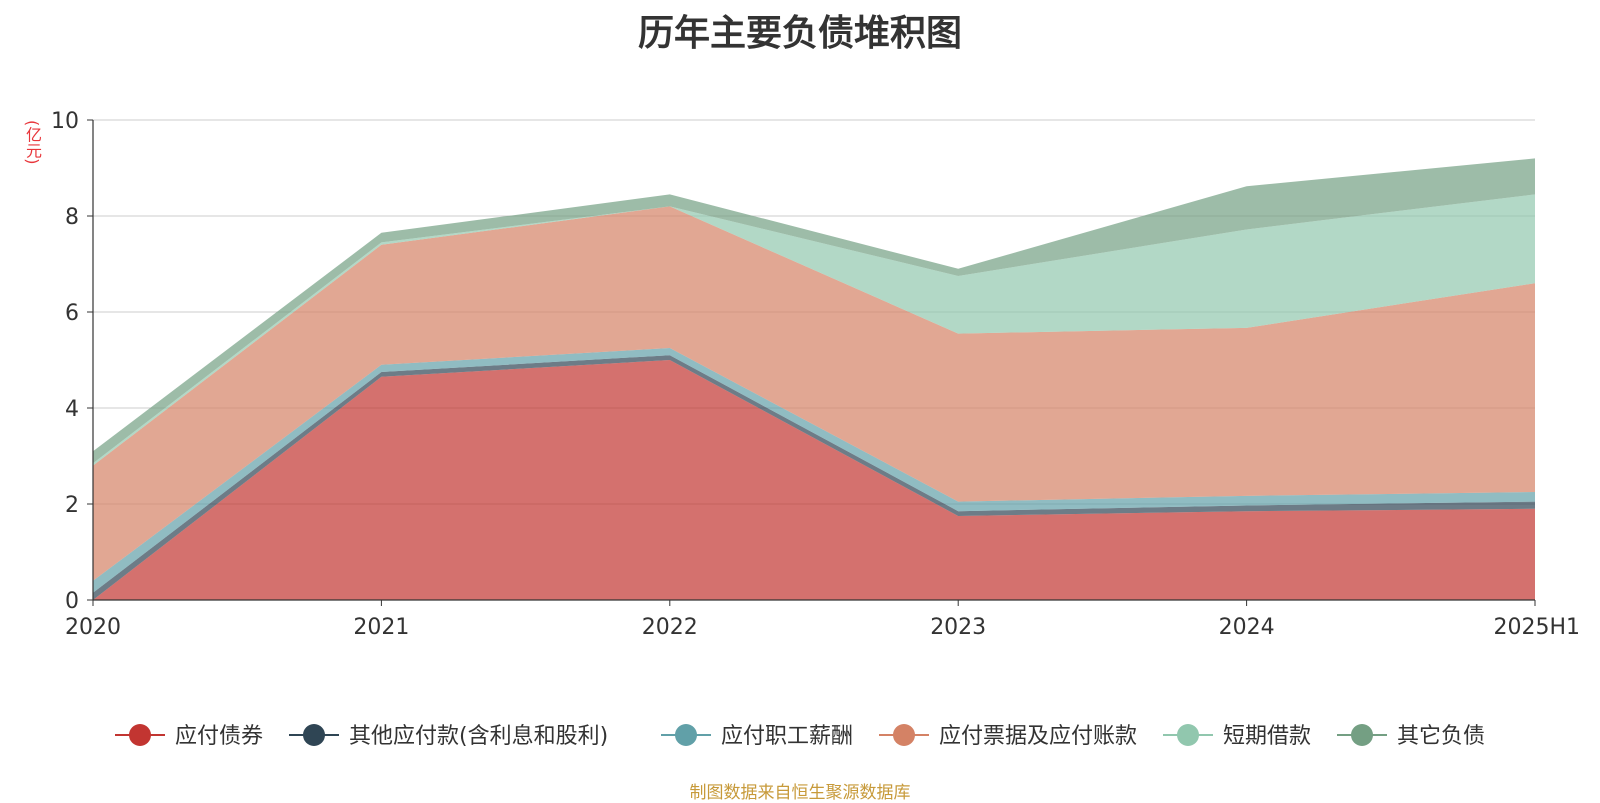  What do you see at coordinates (72, 313) in the screenshot?
I see `y-tick-label: 6` at bounding box center [72, 313].